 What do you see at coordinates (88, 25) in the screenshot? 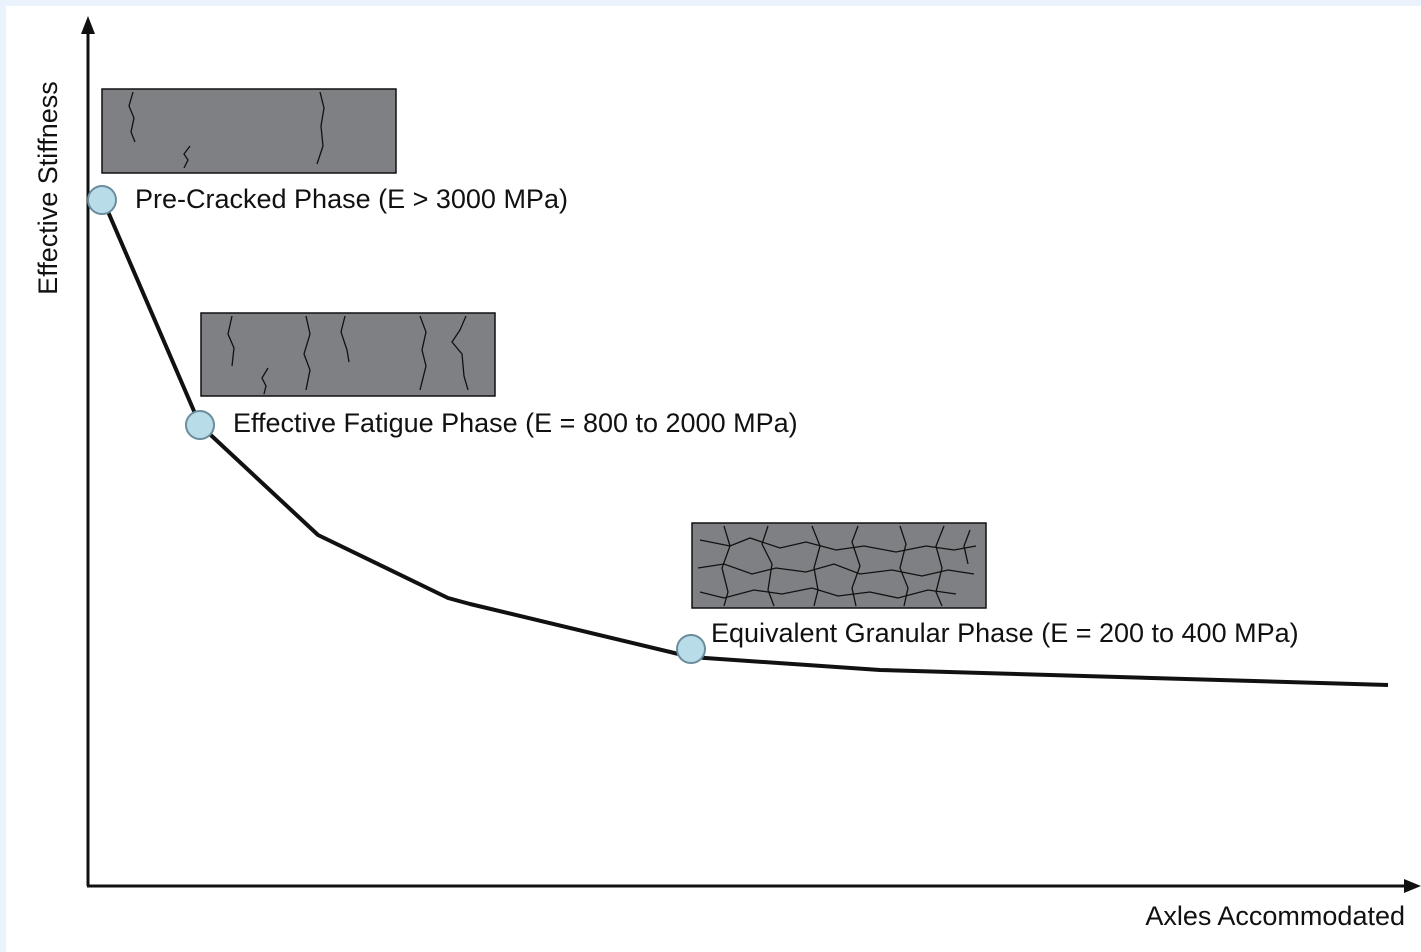
I see `y-axis-arrow` at bounding box center [88, 25].